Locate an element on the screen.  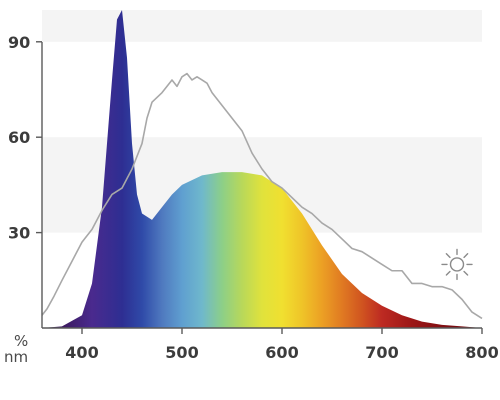
y-tick-label: 60 is located at coordinates (19, 137).